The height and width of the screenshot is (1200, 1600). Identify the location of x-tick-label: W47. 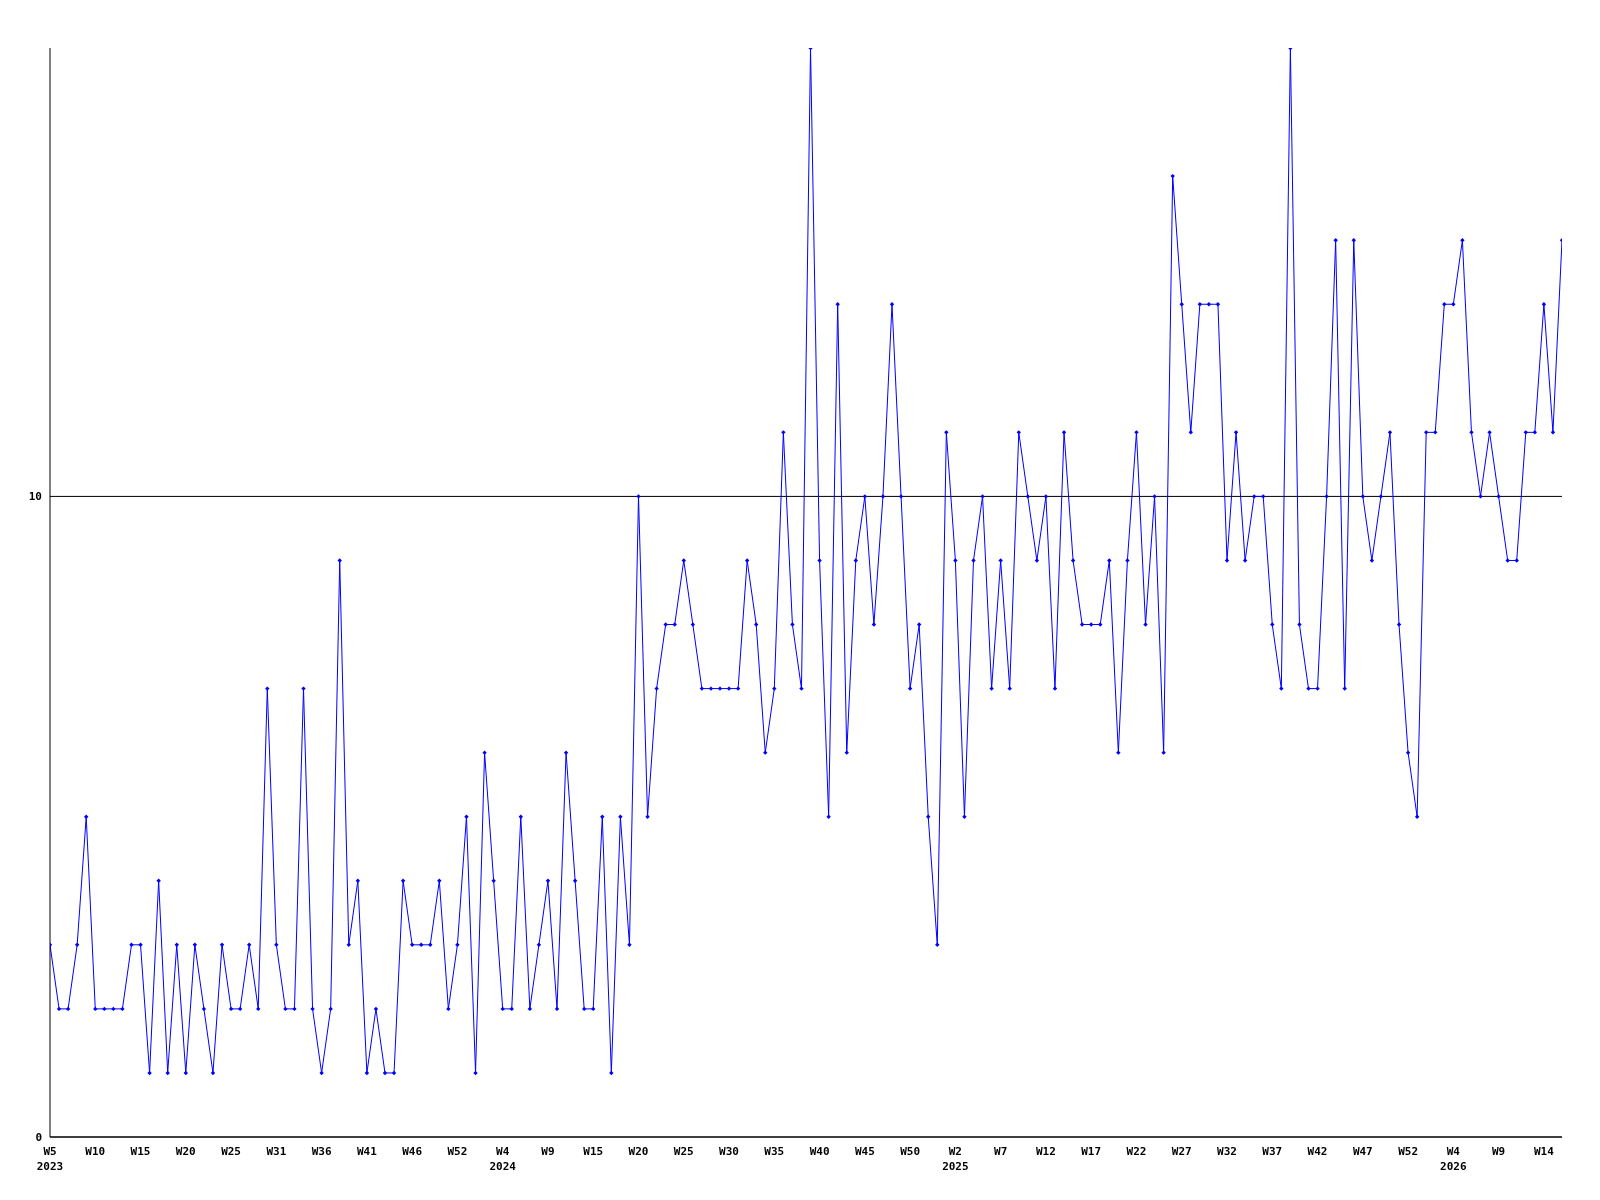
(1362, 1151).